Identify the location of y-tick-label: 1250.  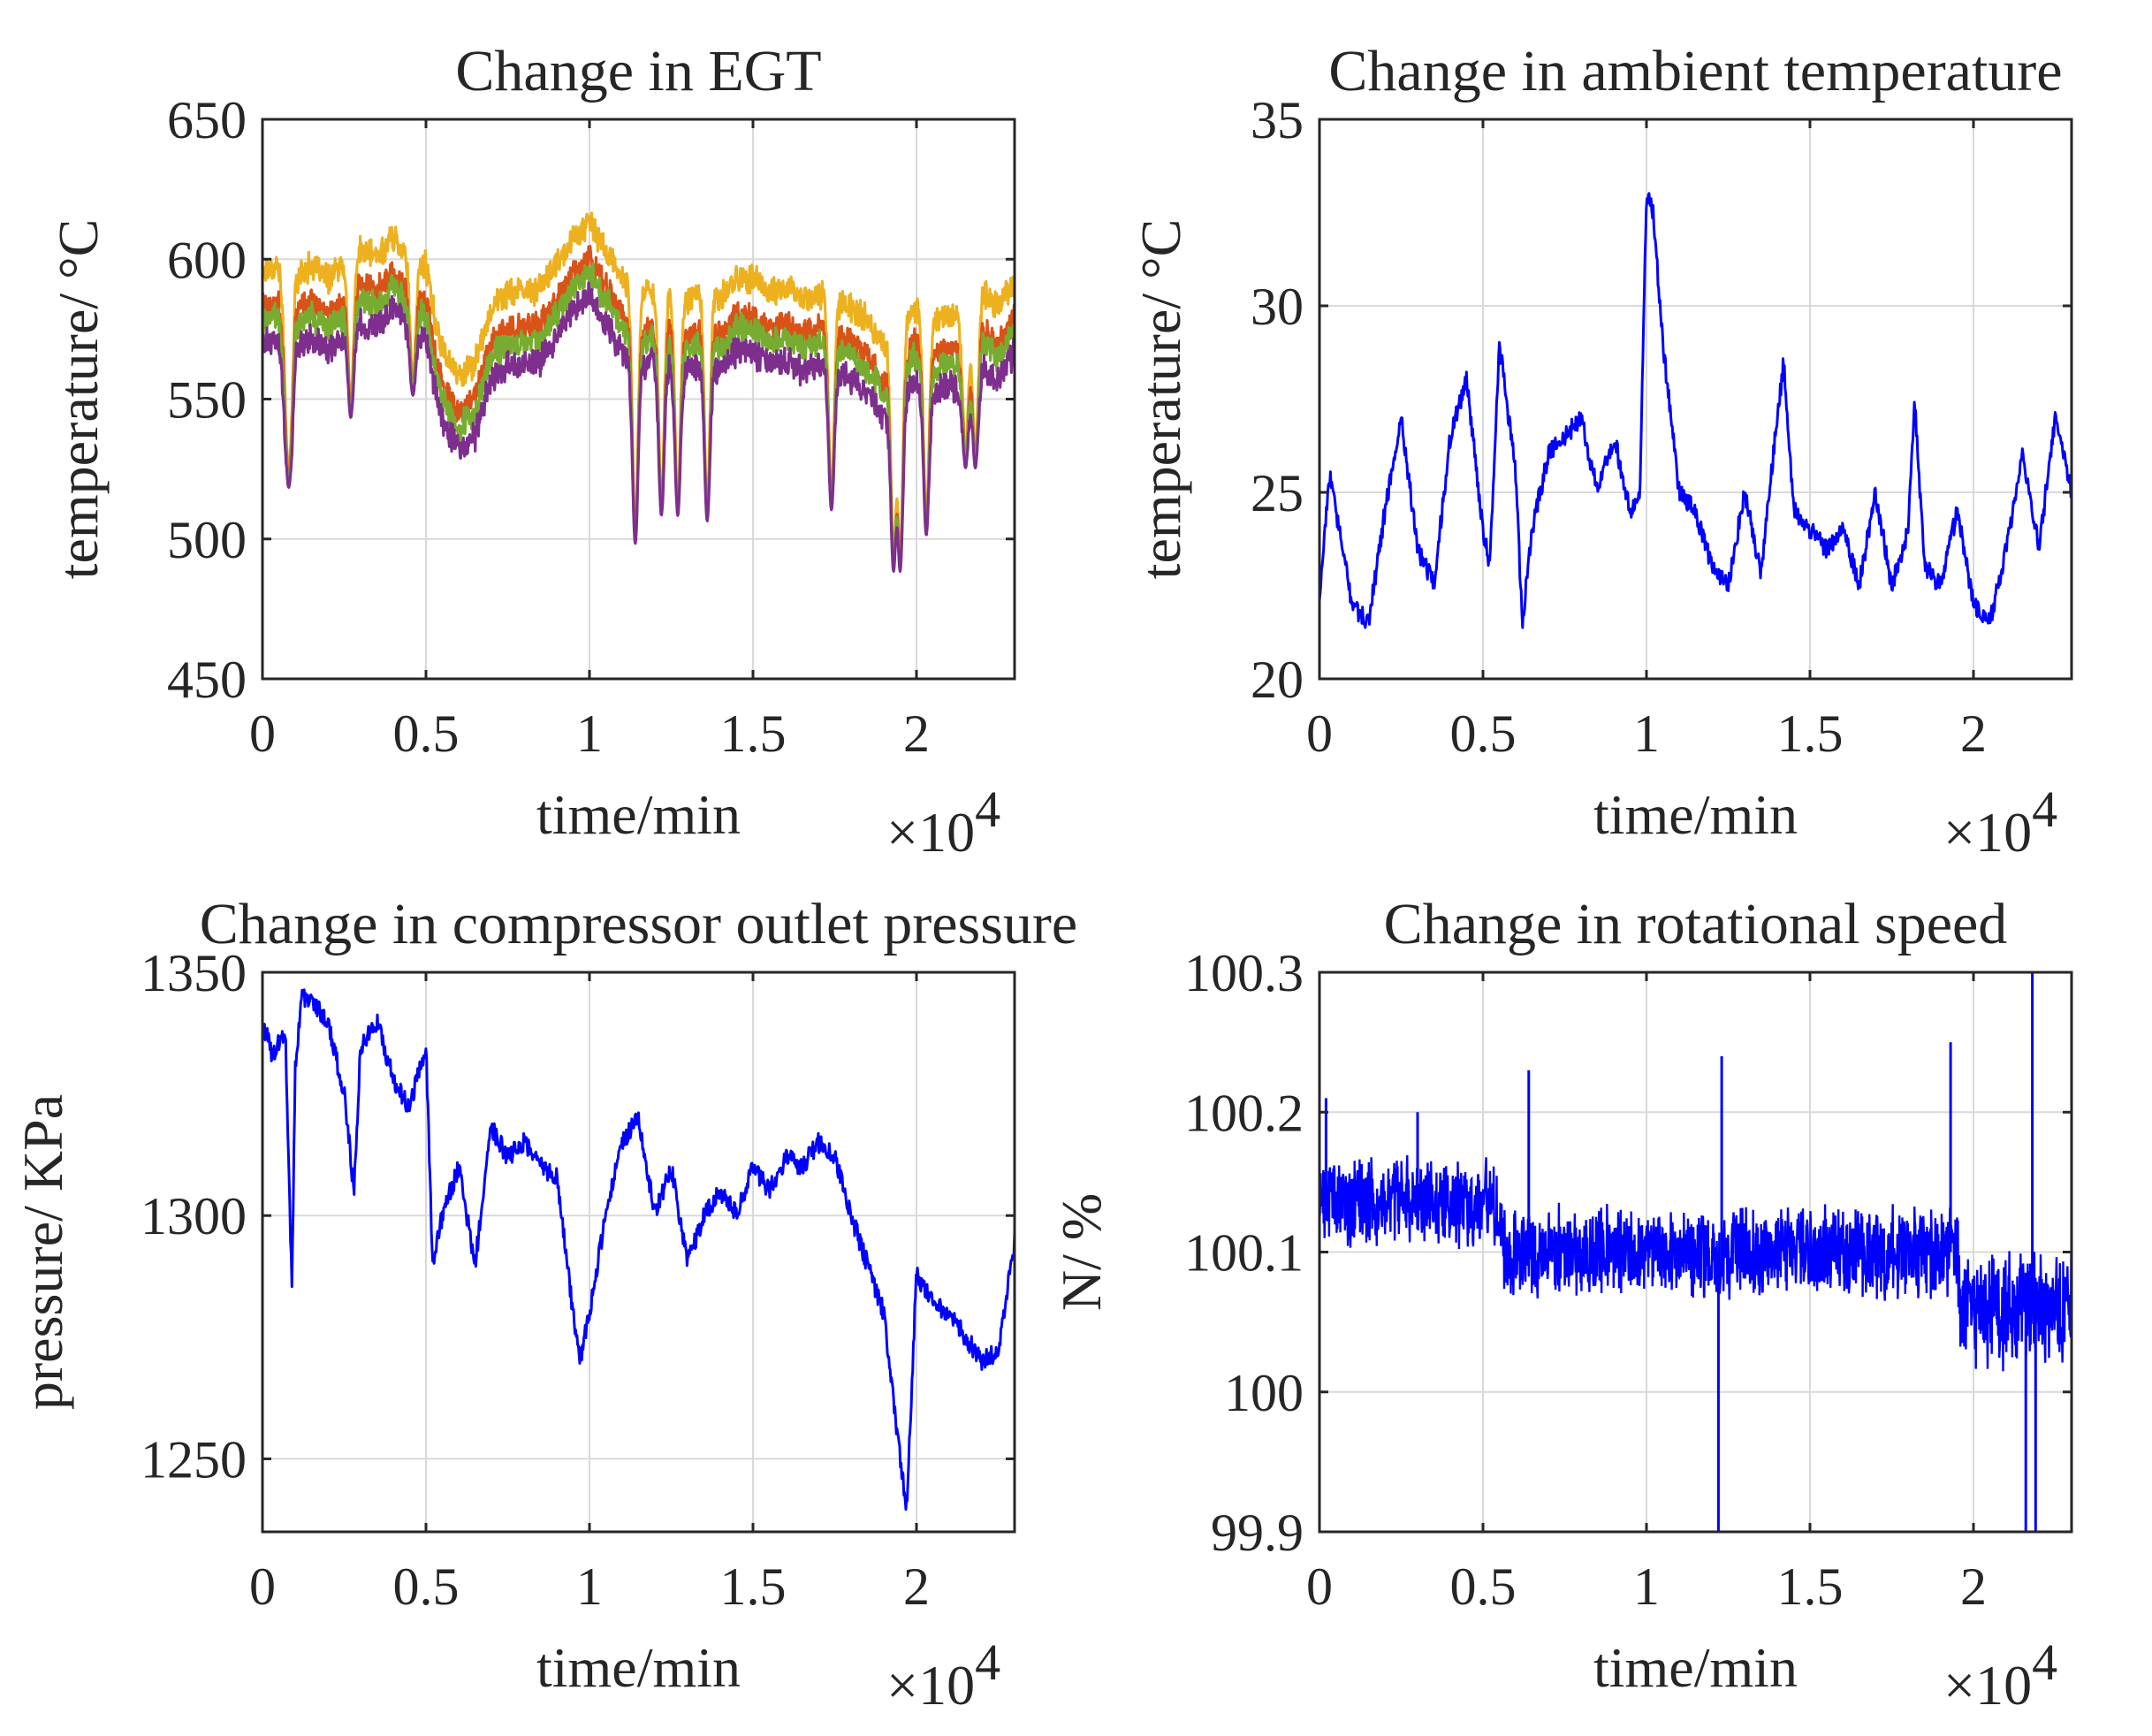
(194, 1460).